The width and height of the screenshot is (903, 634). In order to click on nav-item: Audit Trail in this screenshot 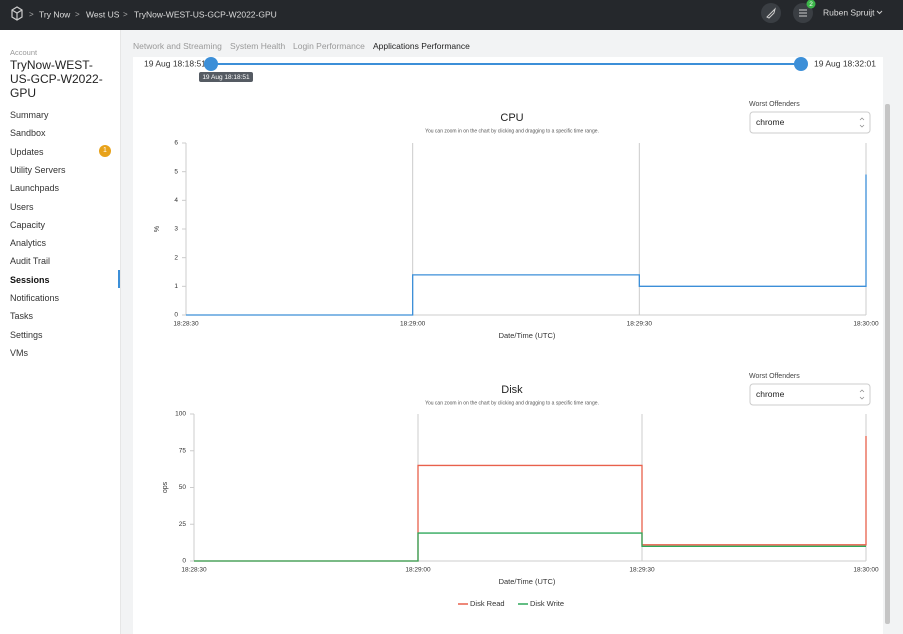, I will do `click(30, 261)`.